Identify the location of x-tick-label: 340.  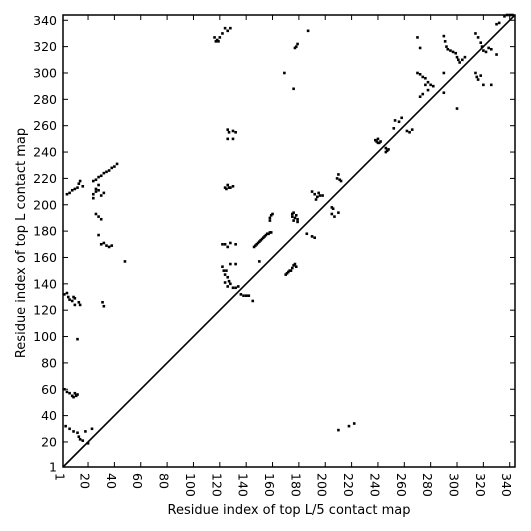
(506, 485).